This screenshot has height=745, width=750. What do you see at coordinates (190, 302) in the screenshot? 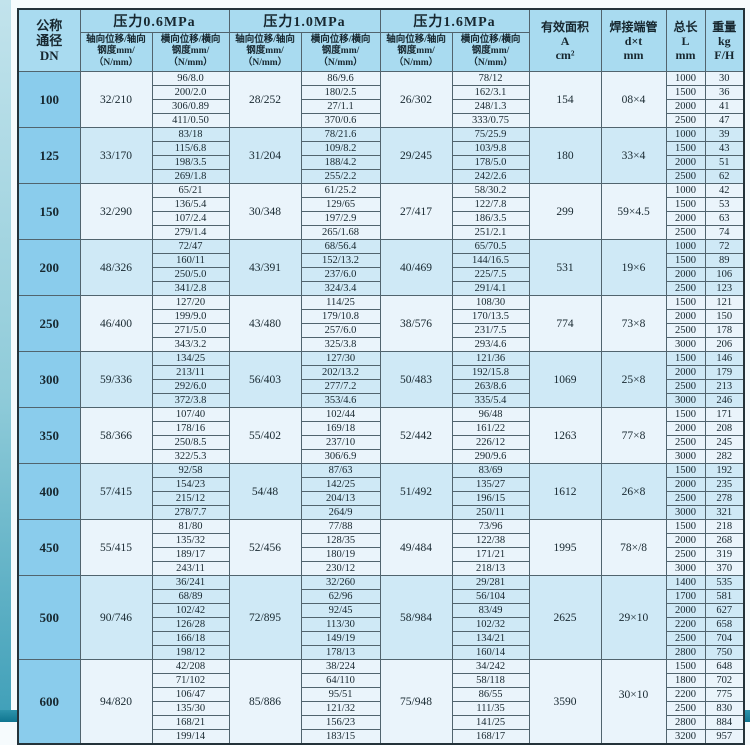
I see `lateral-value-0_6: 127/20` at bounding box center [190, 302].